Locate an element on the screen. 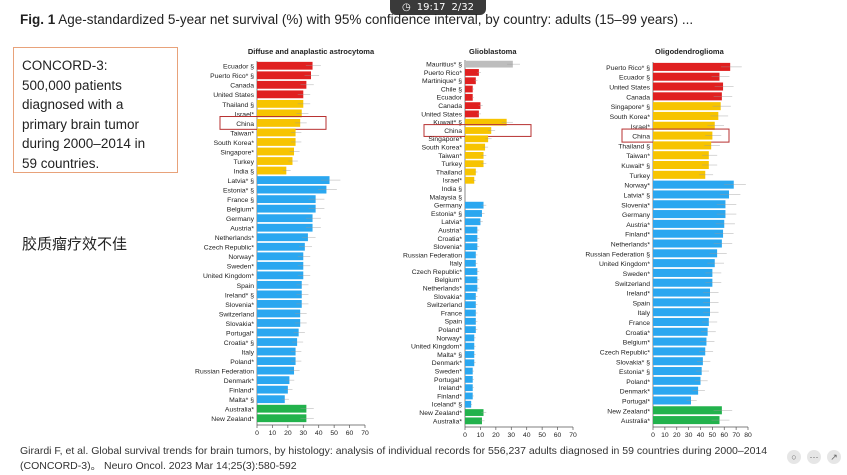 The image size is (847, 475). expand-icon: ↗ is located at coordinates (834, 457).